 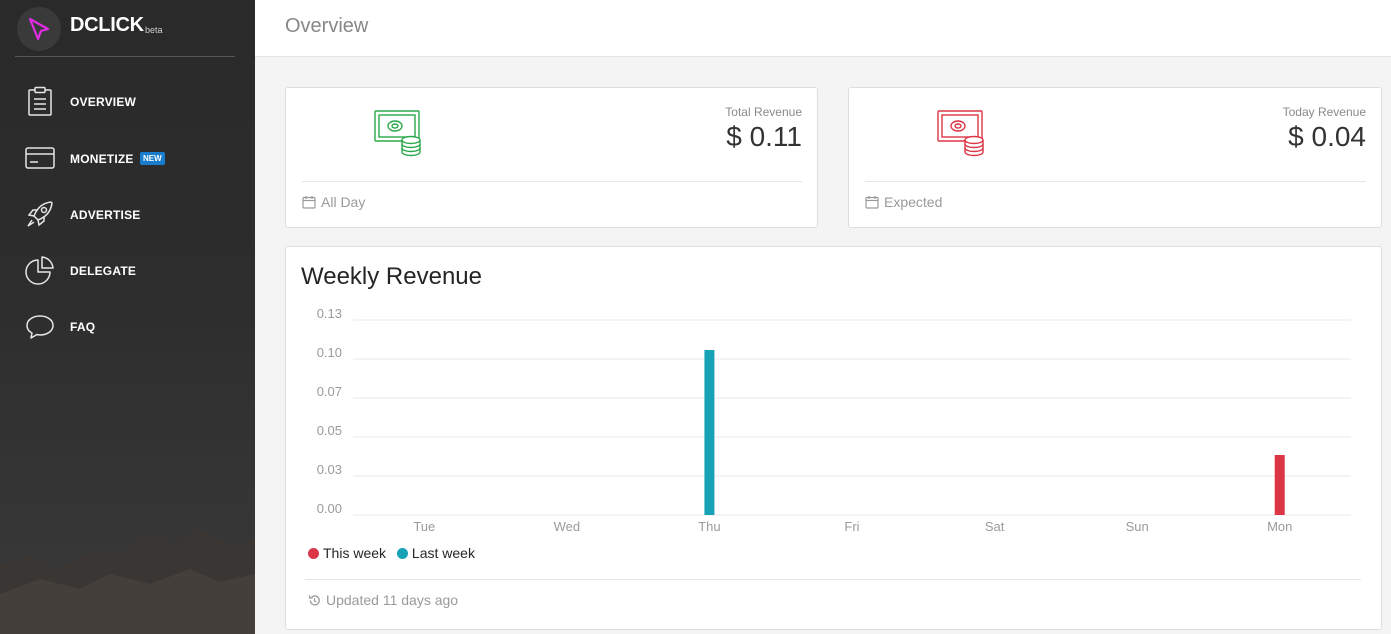 What do you see at coordinates (83, 327) in the screenshot?
I see `sidebar-item-label: FAQ` at bounding box center [83, 327].